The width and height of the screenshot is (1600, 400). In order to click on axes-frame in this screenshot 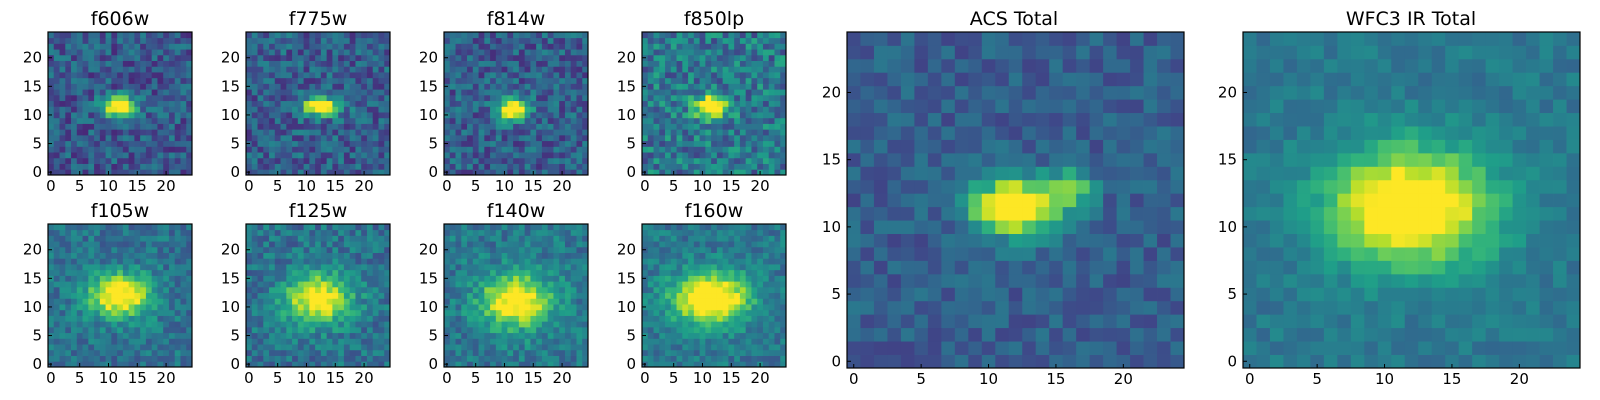, I will do `click(120, 295)`.